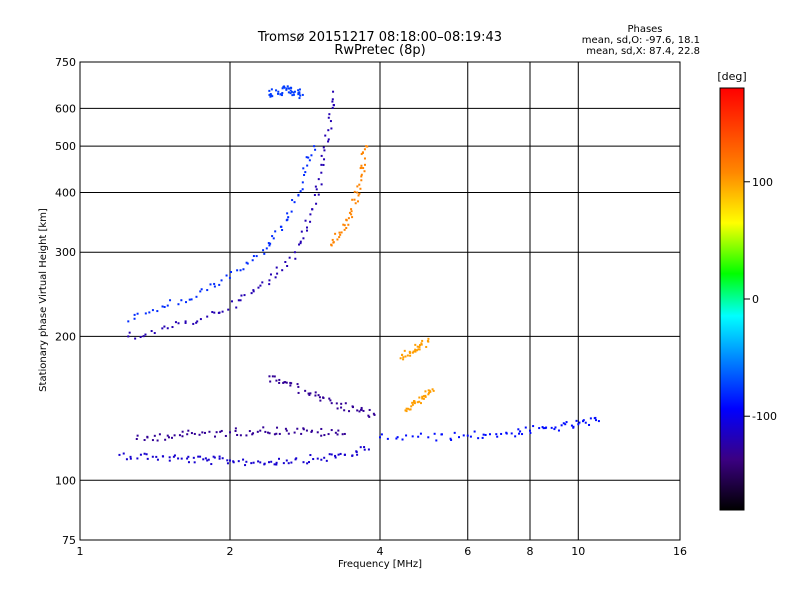  What do you see at coordinates (43, 300) in the screenshot?
I see `y-axis-label: Stationary phase Virtual Height [km]` at bounding box center [43, 300].